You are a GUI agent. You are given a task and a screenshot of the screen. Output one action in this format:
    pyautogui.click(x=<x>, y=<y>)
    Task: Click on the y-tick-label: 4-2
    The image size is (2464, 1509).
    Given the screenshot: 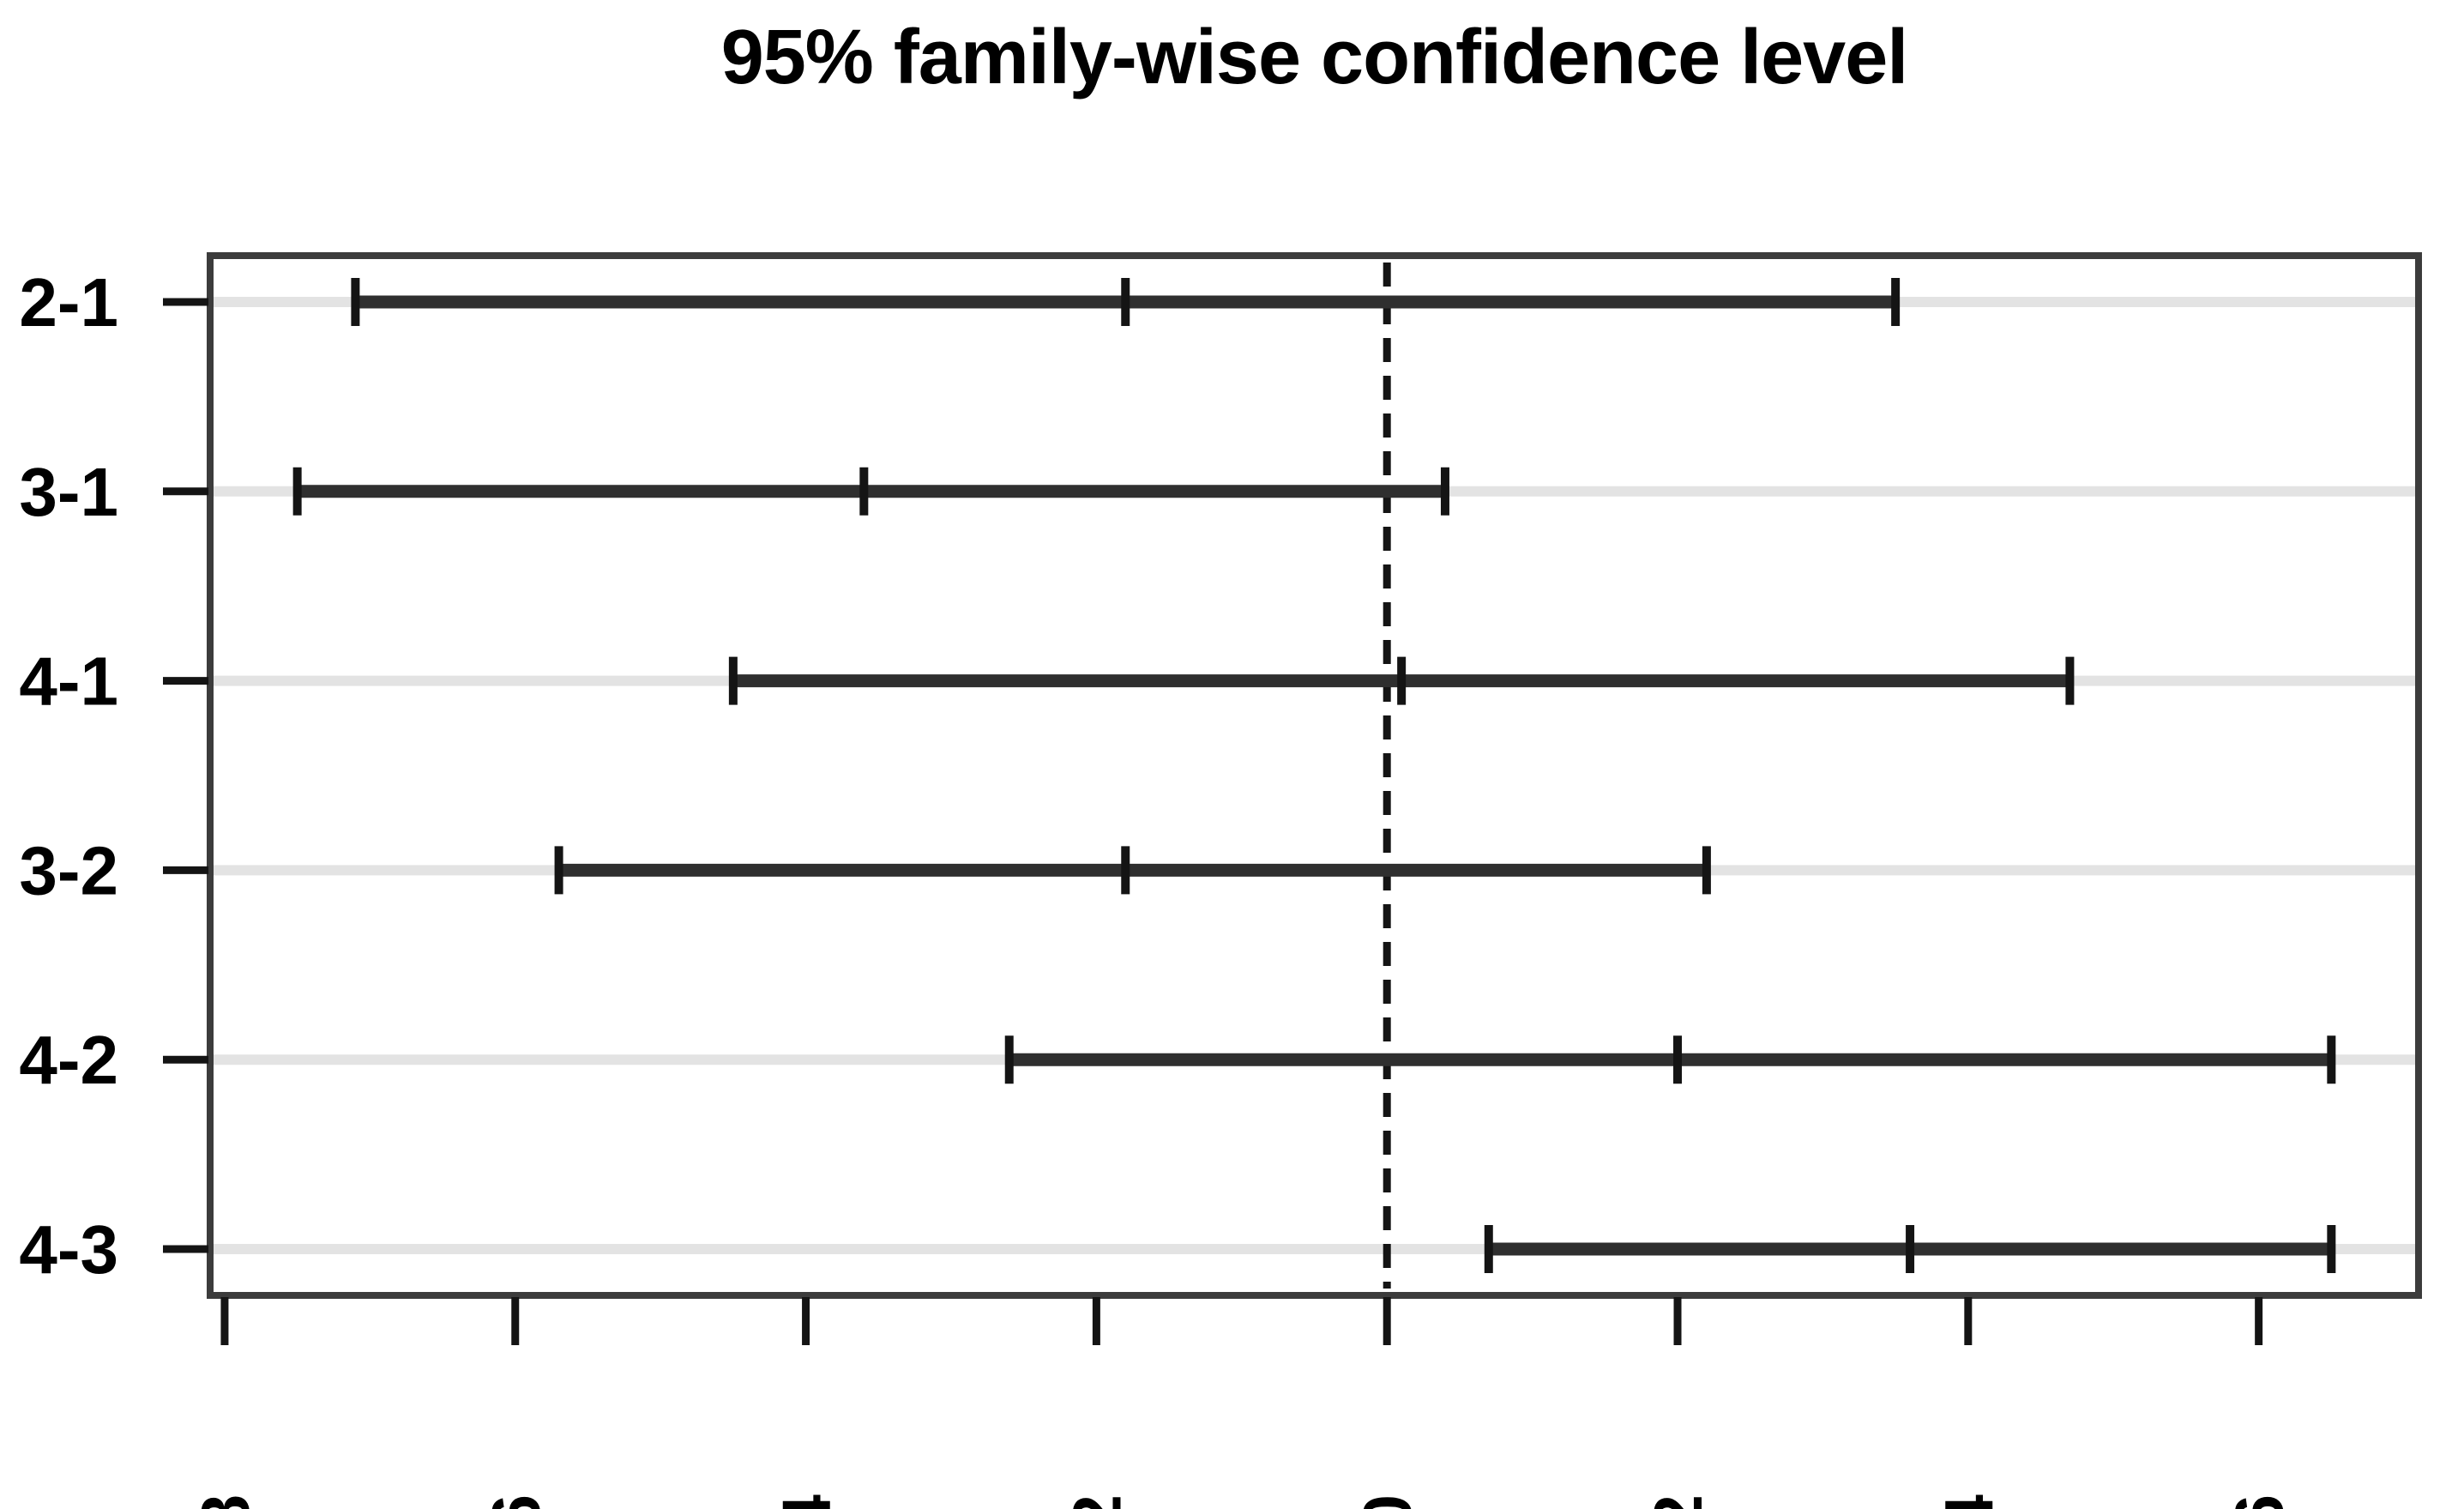 What is the action you would take?
    pyautogui.click(x=69, y=1060)
    